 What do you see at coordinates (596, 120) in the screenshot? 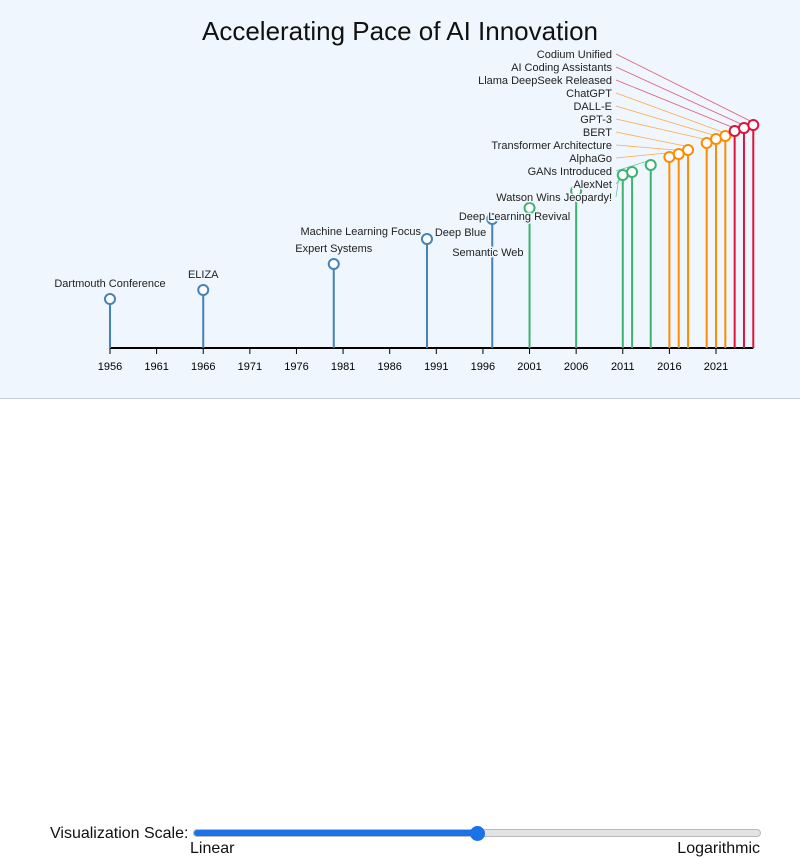
I see `event-label: GPT-3` at bounding box center [596, 120].